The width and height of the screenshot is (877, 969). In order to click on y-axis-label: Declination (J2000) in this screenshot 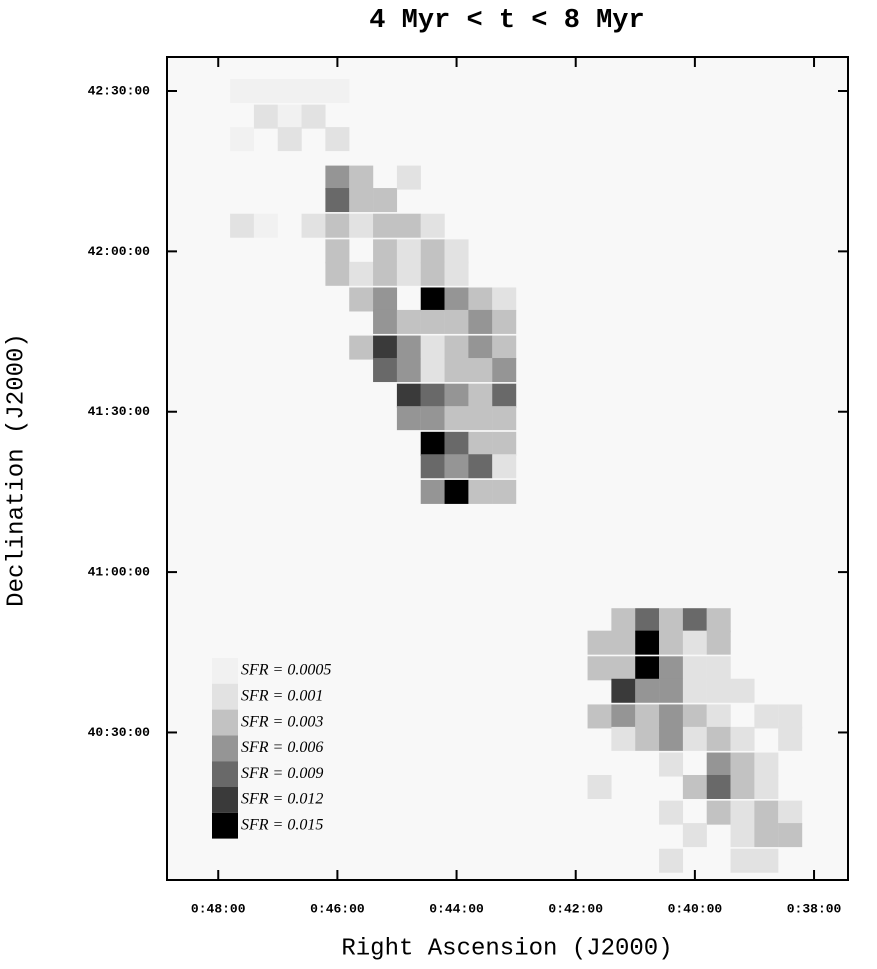, I will do `click(16, 470)`.